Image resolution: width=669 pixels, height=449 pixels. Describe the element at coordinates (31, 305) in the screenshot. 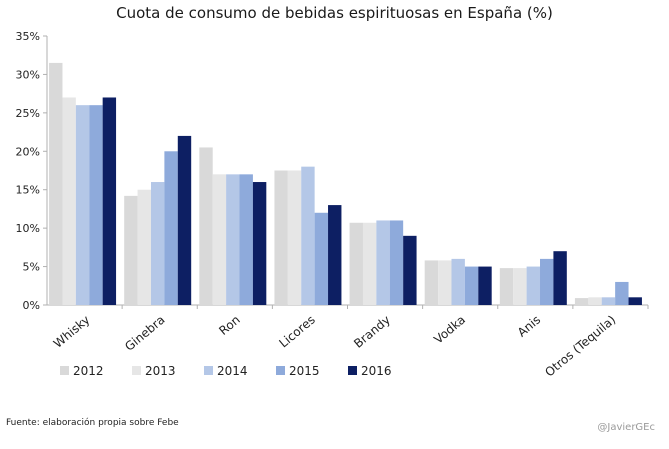

I see `y-tick-label: 0%` at that location.